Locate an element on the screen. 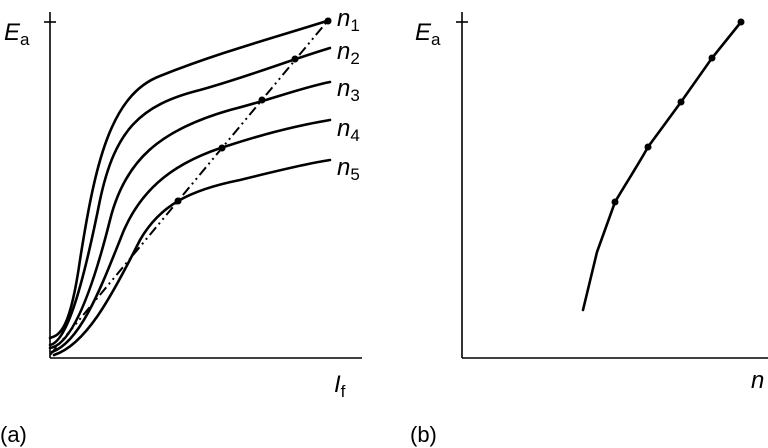 The image size is (768, 448). curve-label: n1 is located at coordinates (348, 20).